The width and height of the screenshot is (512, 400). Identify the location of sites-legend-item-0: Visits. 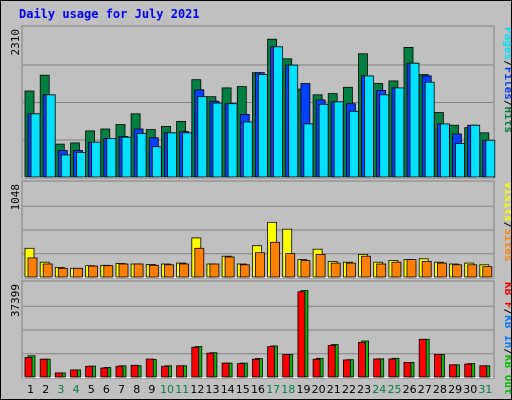
(506, 202).